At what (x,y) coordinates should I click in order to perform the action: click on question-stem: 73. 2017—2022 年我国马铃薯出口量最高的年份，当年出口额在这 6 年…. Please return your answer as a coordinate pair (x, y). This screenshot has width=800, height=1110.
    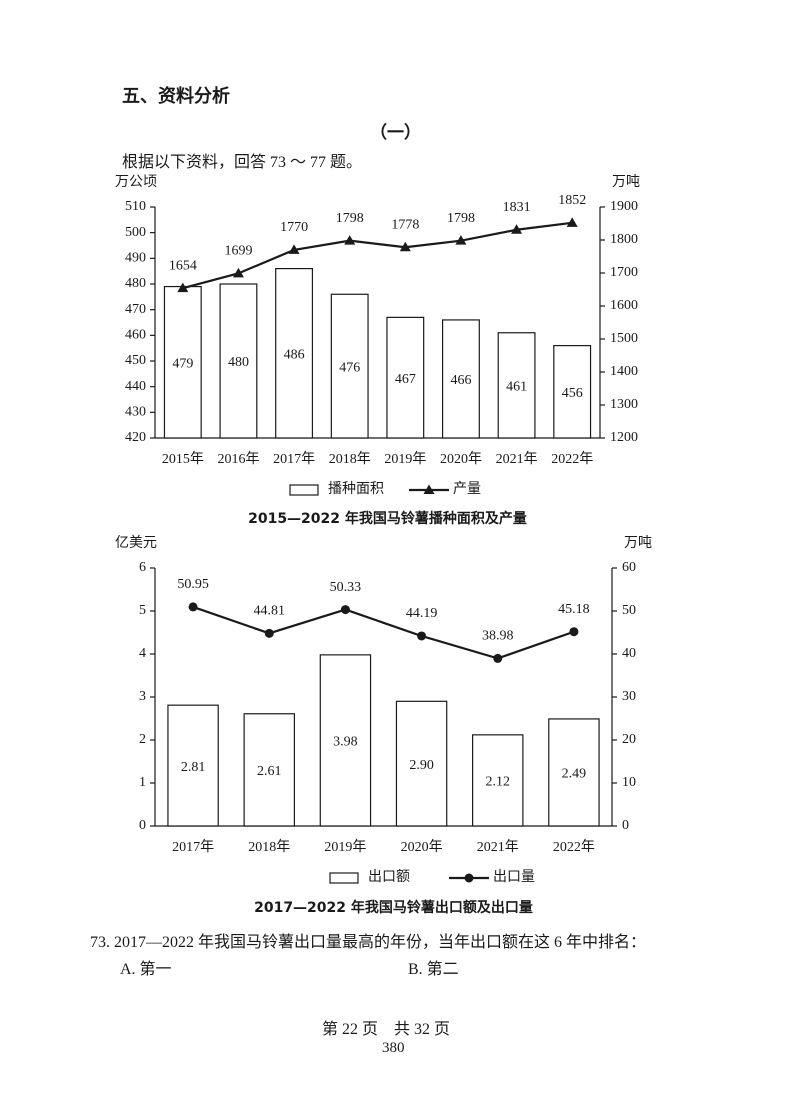
    Looking at the image, I should click on (368, 942).